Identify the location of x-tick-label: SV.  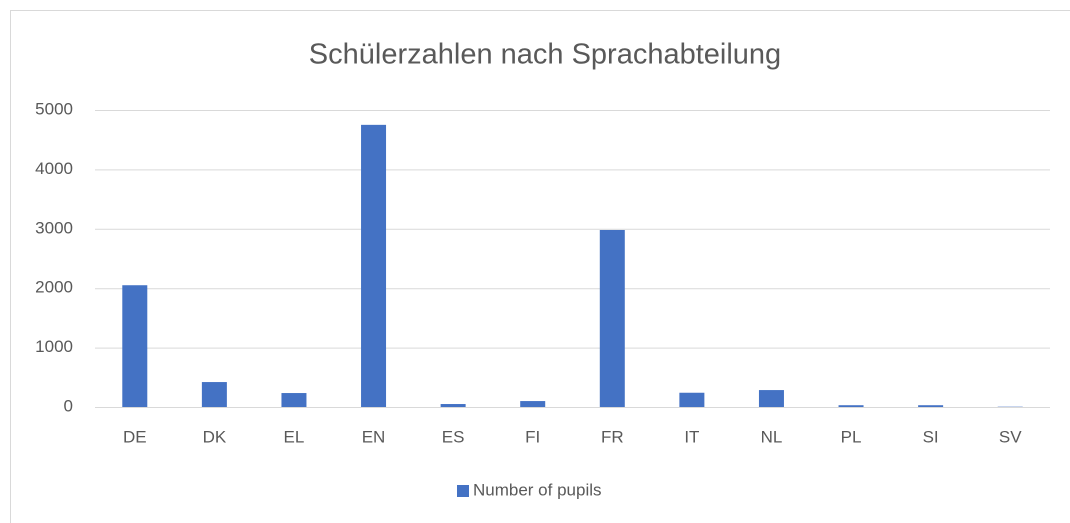
(1010, 436).